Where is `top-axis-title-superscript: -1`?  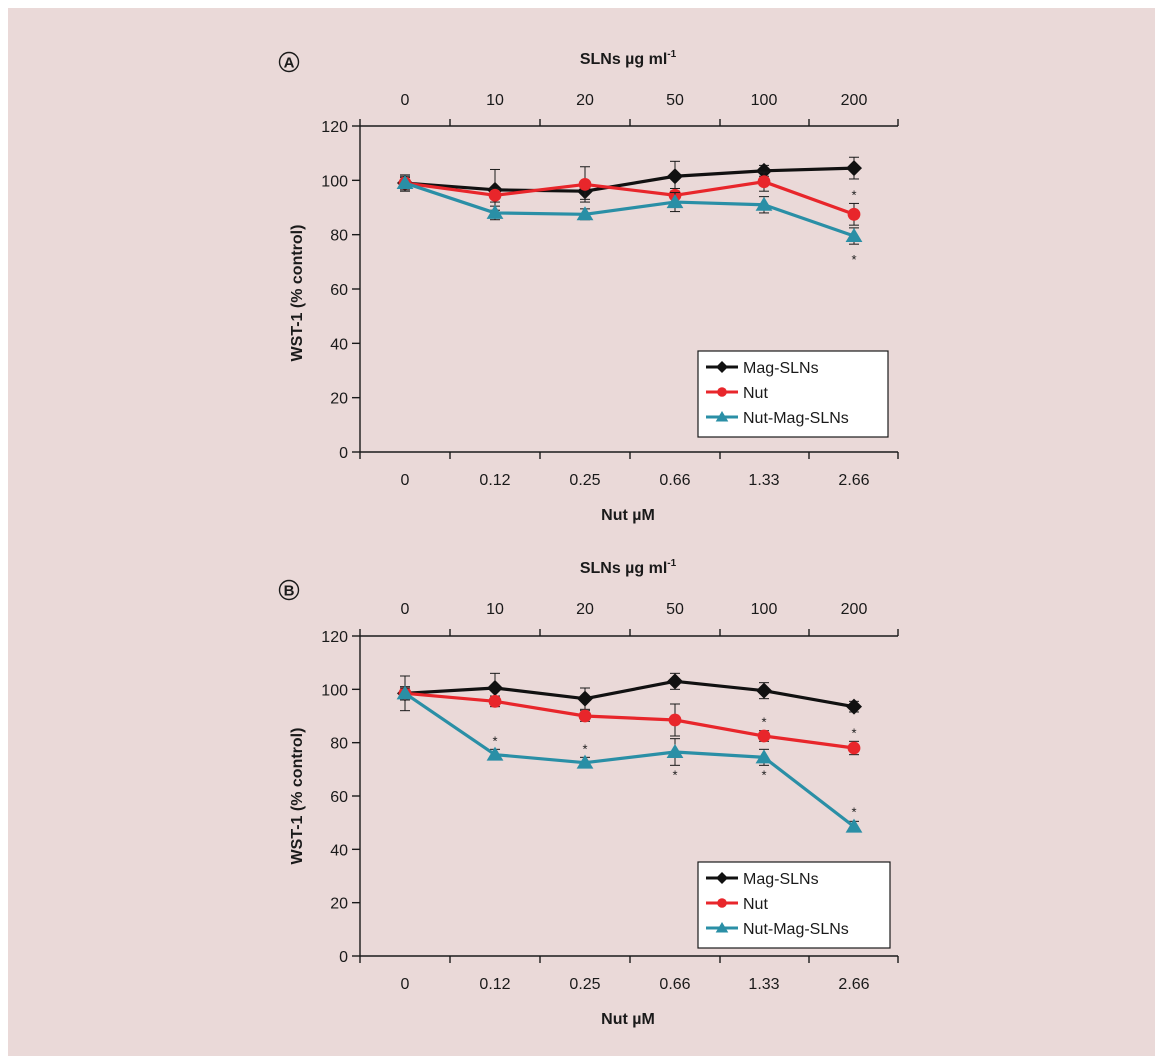
top-axis-title-superscript: -1 is located at coordinates (671, 563).